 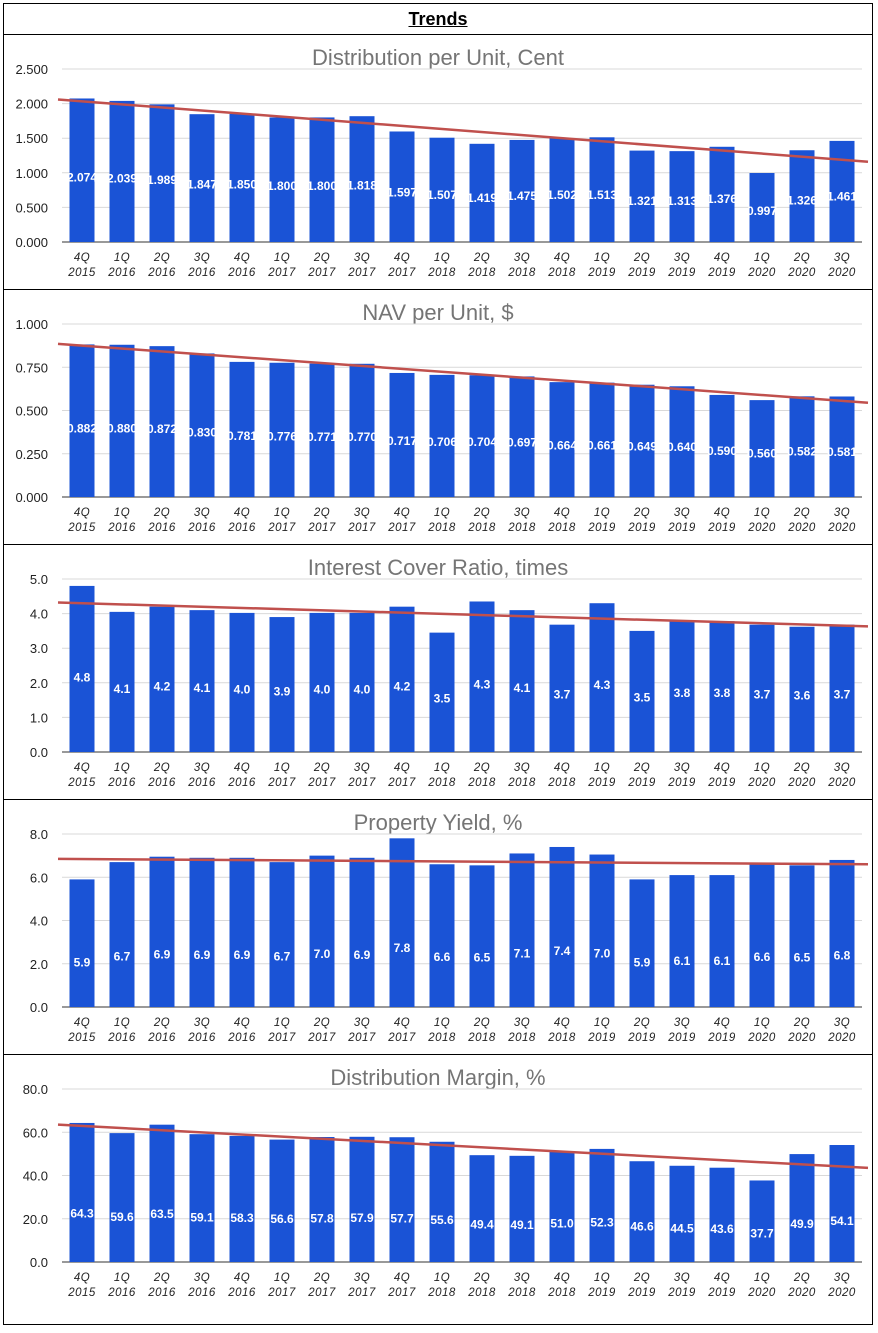 I want to click on data-label: 1.850, so click(x=242, y=184).